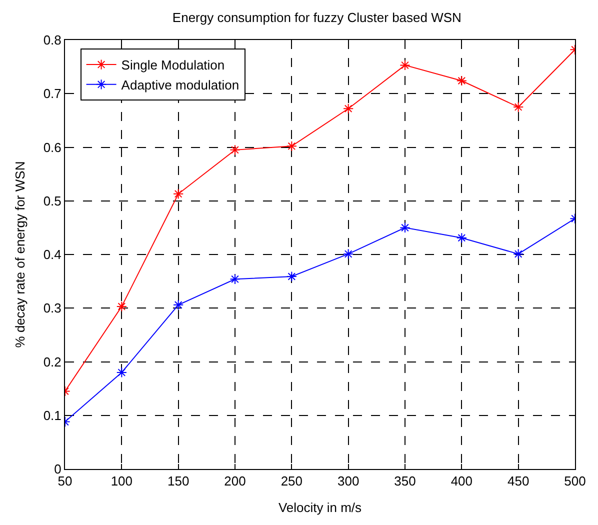 The width and height of the screenshot is (598, 525). Describe the element at coordinates (317, 18) in the screenshot. I see `chart-title: Energy consumption for fuzzy Cluster based WSN` at that location.